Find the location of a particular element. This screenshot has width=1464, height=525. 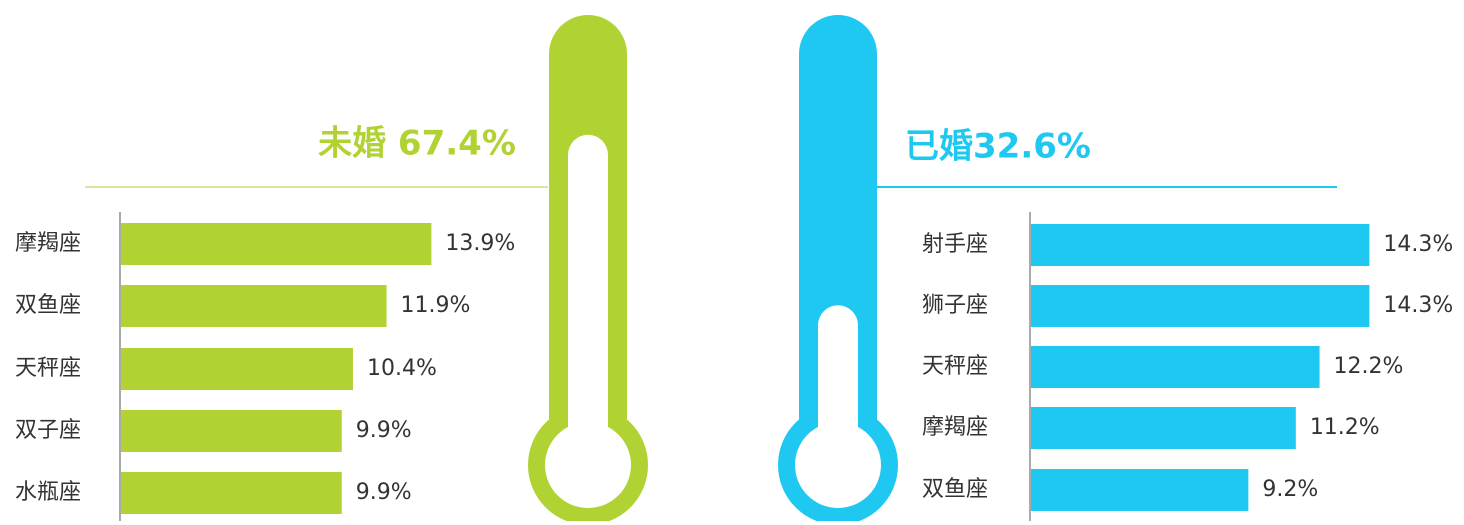

category-label: 狮子座 is located at coordinates (955, 305).